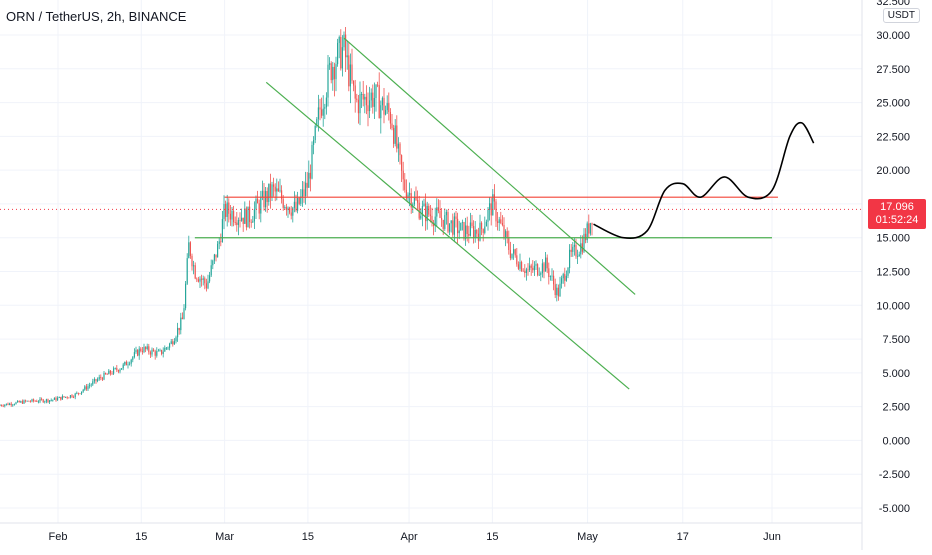  I want to click on bar-countdown: 01:52:24, so click(897, 220).